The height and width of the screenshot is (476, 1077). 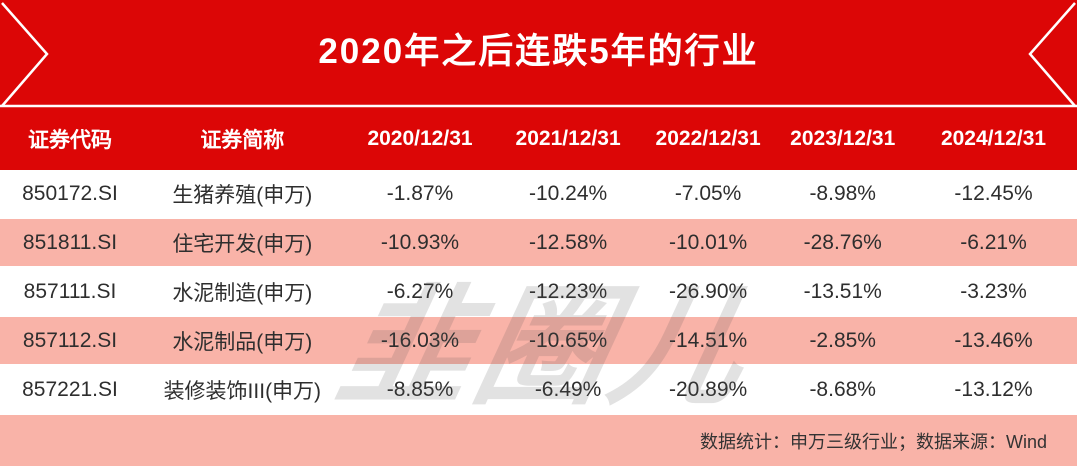 I want to click on cell-value: -10.01%, so click(x=708, y=243).